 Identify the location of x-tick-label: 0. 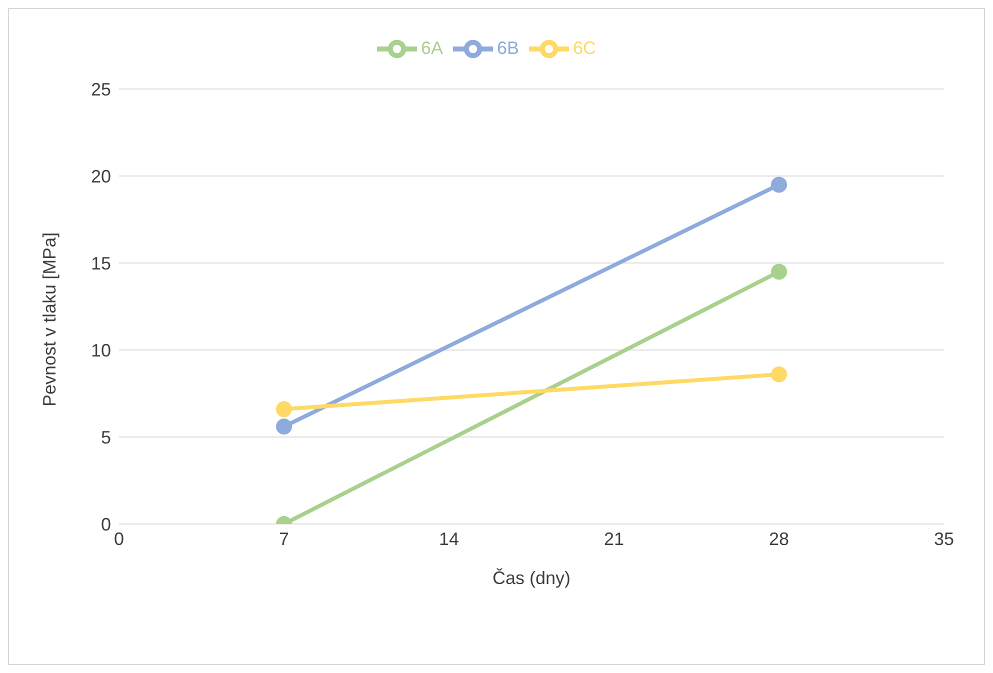
(119, 538).